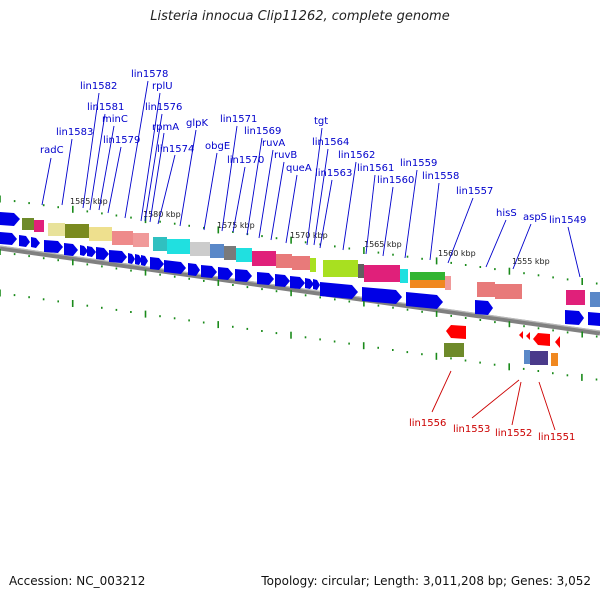  What do you see at coordinates (531, 261) in the screenshot?
I see `kbp-label-1555: 1555 kbp` at bounding box center [531, 261].